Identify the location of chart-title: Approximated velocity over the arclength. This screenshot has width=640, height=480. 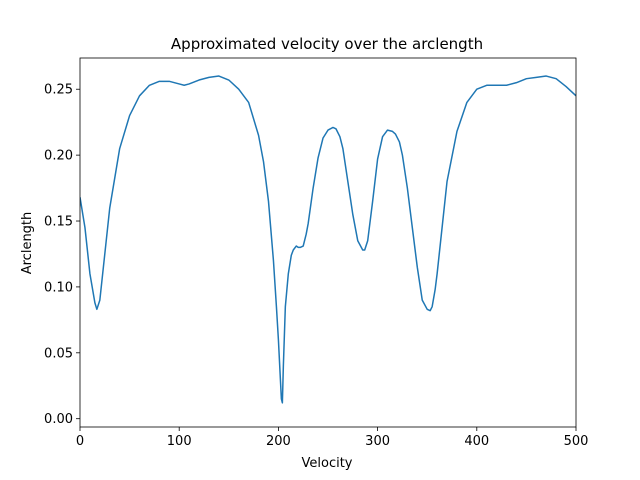
(327, 44).